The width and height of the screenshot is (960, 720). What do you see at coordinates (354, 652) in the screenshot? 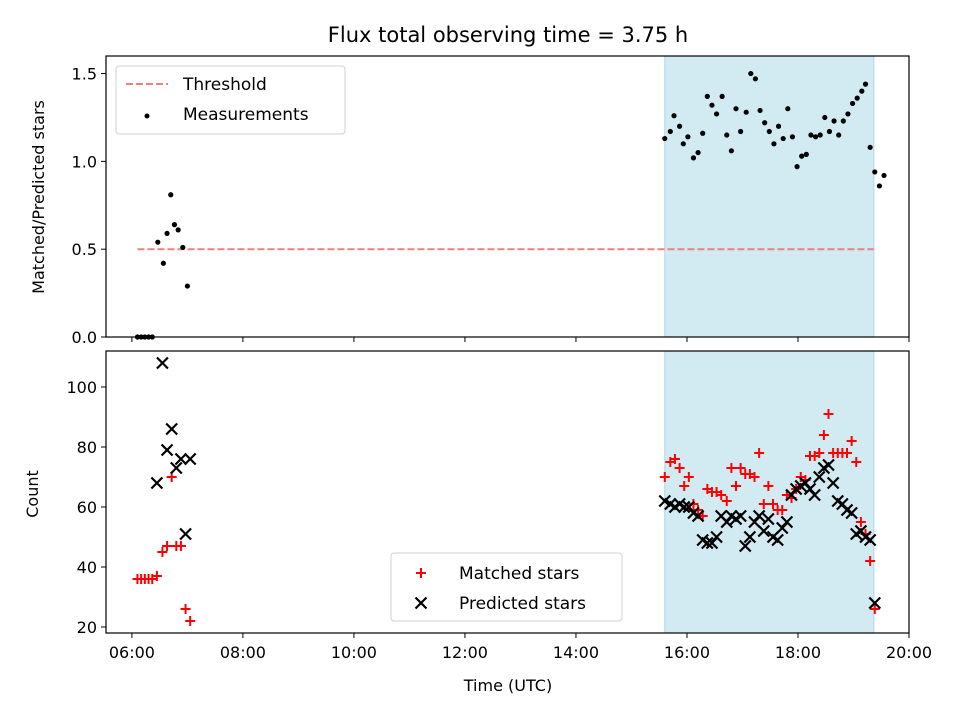
I see `count-x-tick-label: 10:00` at bounding box center [354, 652].